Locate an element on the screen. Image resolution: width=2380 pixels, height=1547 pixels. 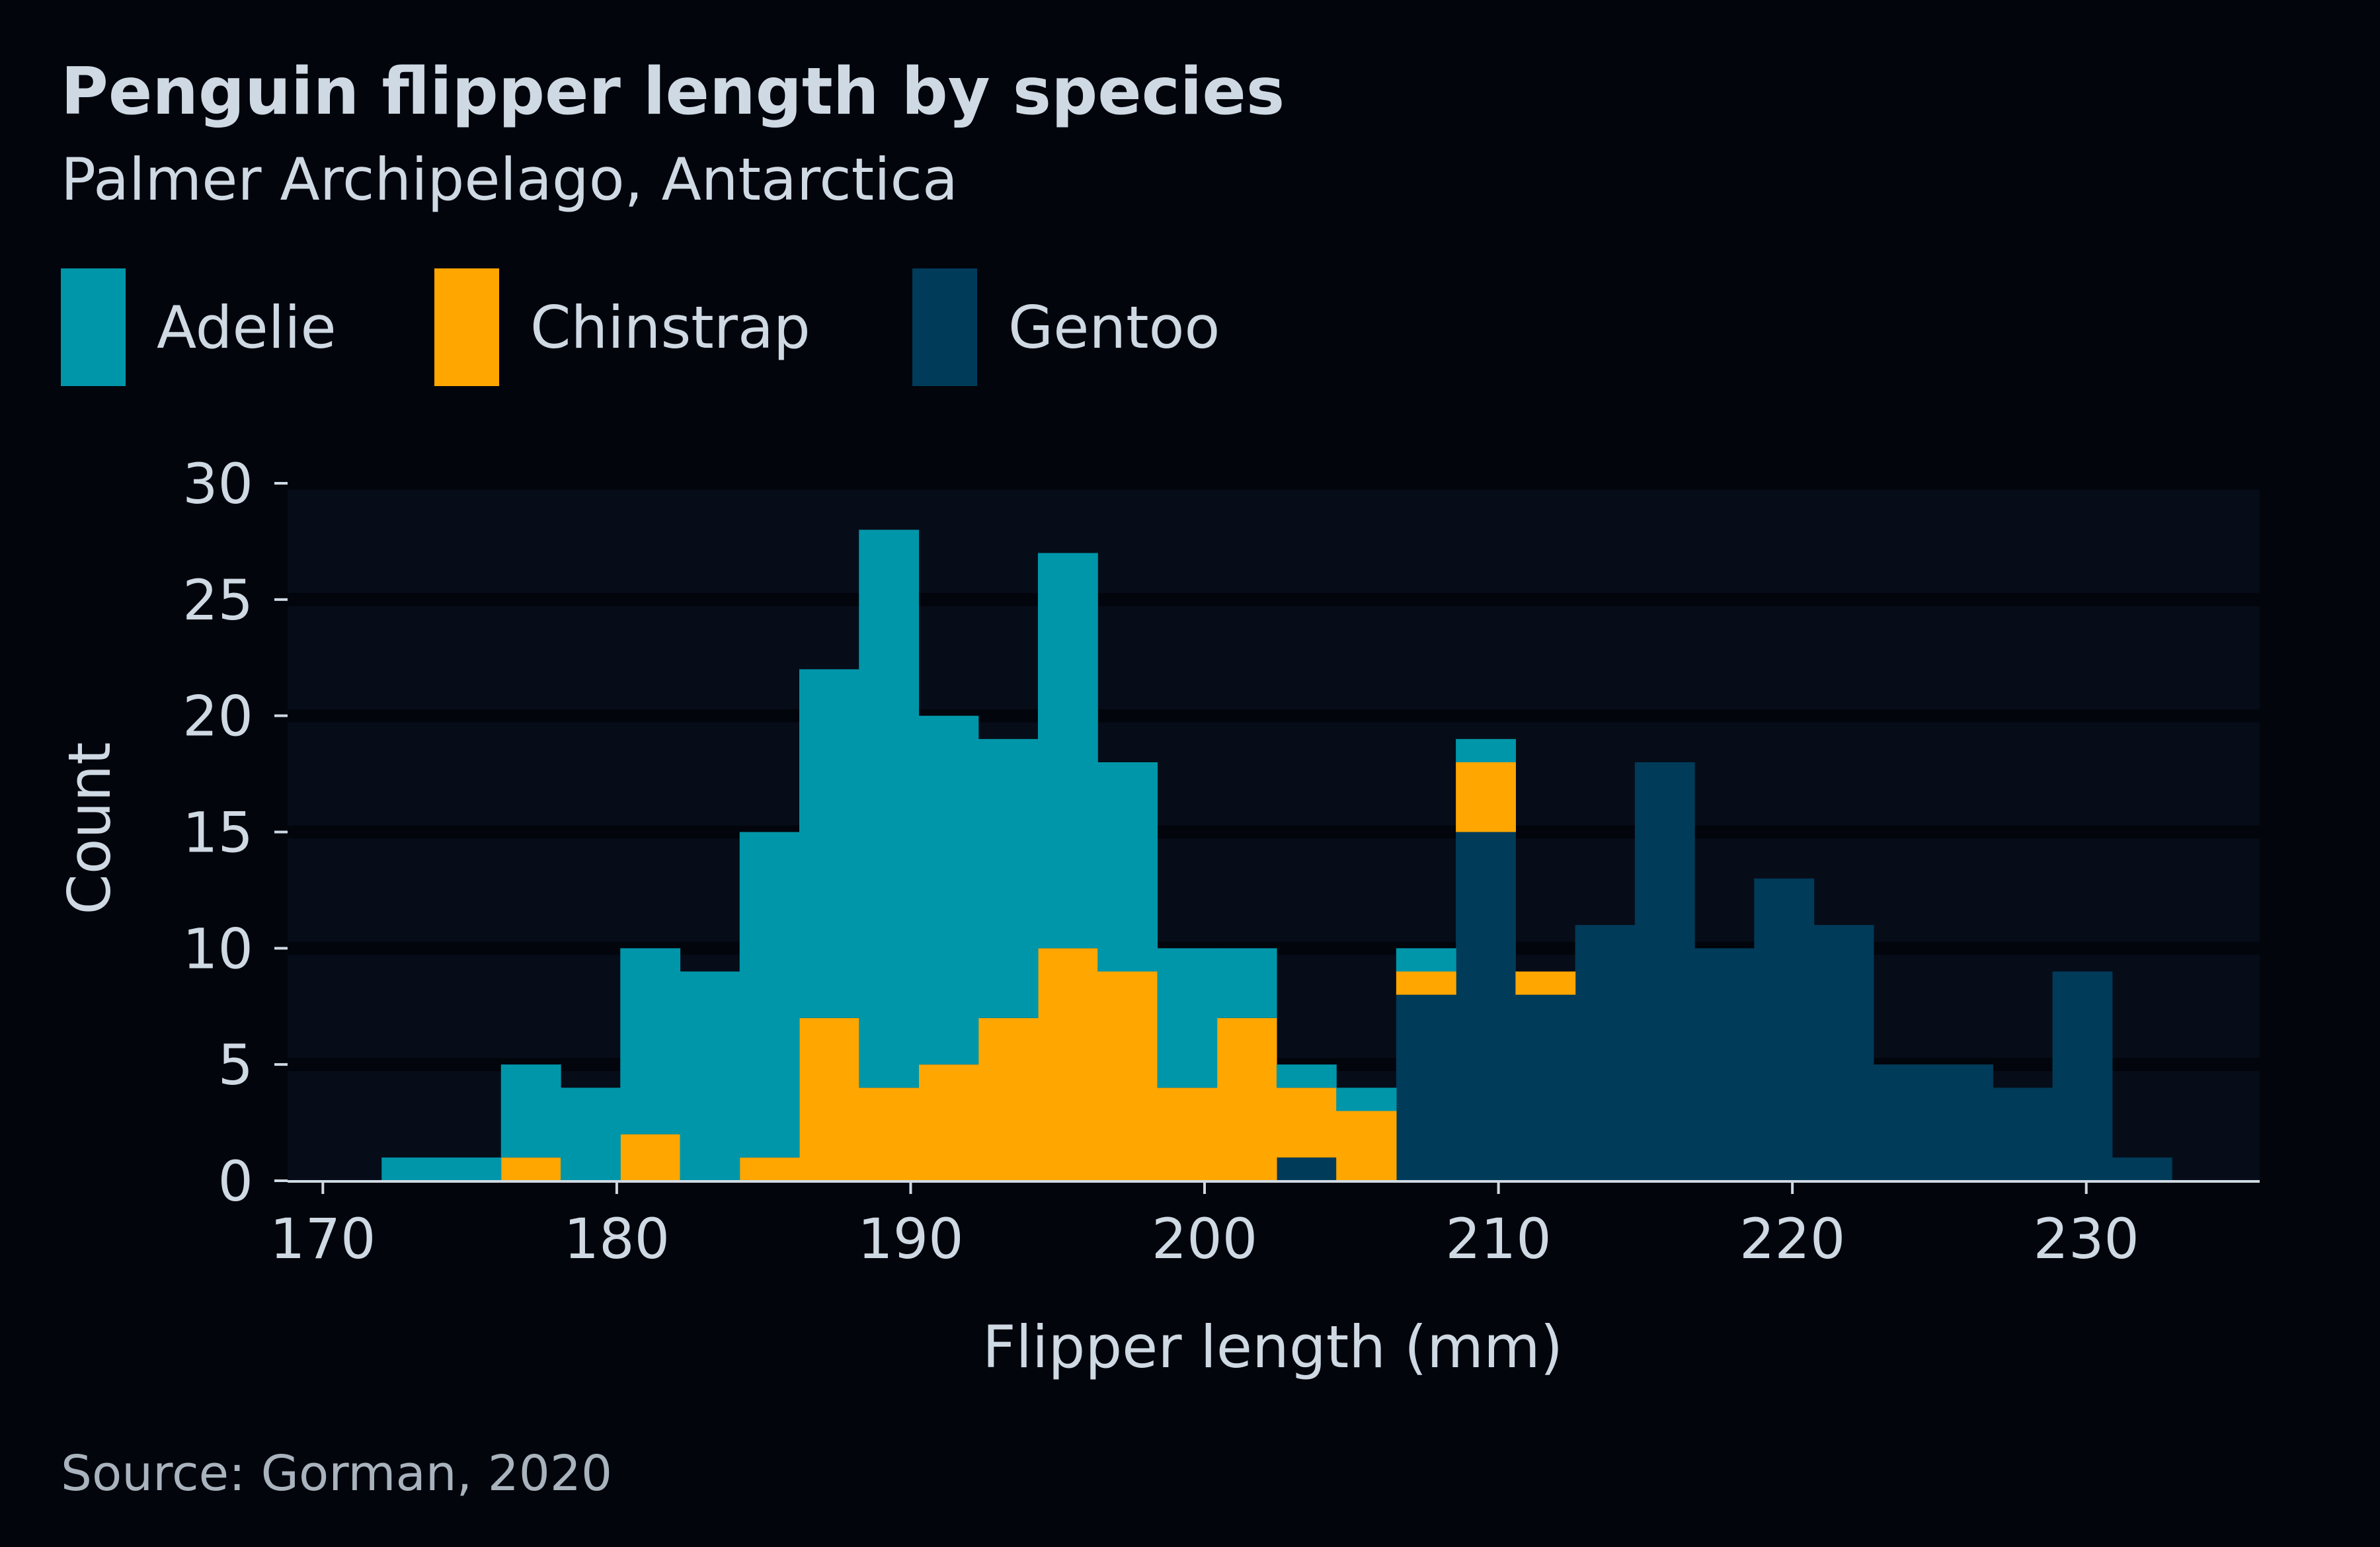
legend-label-adelie: Adelie is located at coordinates (247, 328).